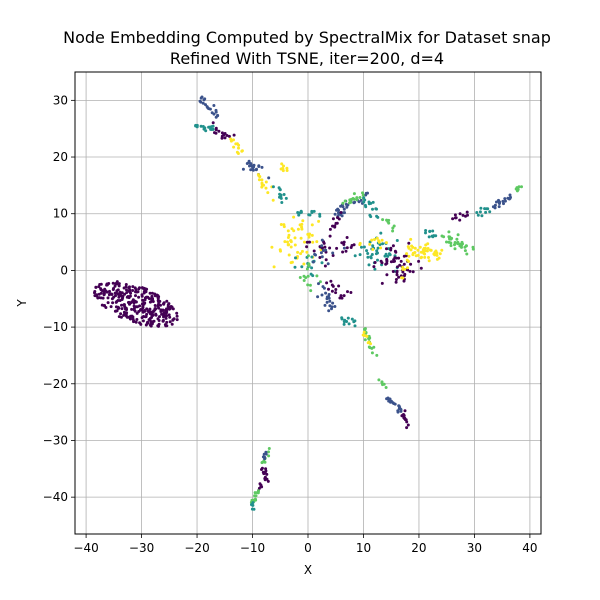 This screenshot has width=600, height=600. What do you see at coordinates (252, 548) in the screenshot?
I see `x-tick-label: −10` at bounding box center [252, 548].